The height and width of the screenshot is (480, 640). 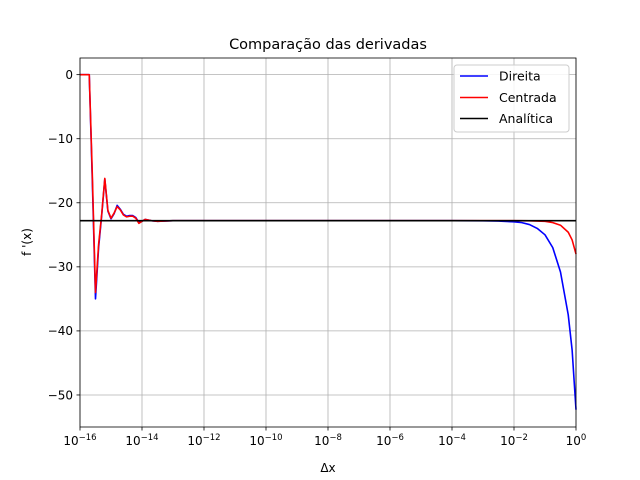 What do you see at coordinates (60, 267) in the screenshot?
I see `y-tick-label: −30` at bounding box center [60, 267].